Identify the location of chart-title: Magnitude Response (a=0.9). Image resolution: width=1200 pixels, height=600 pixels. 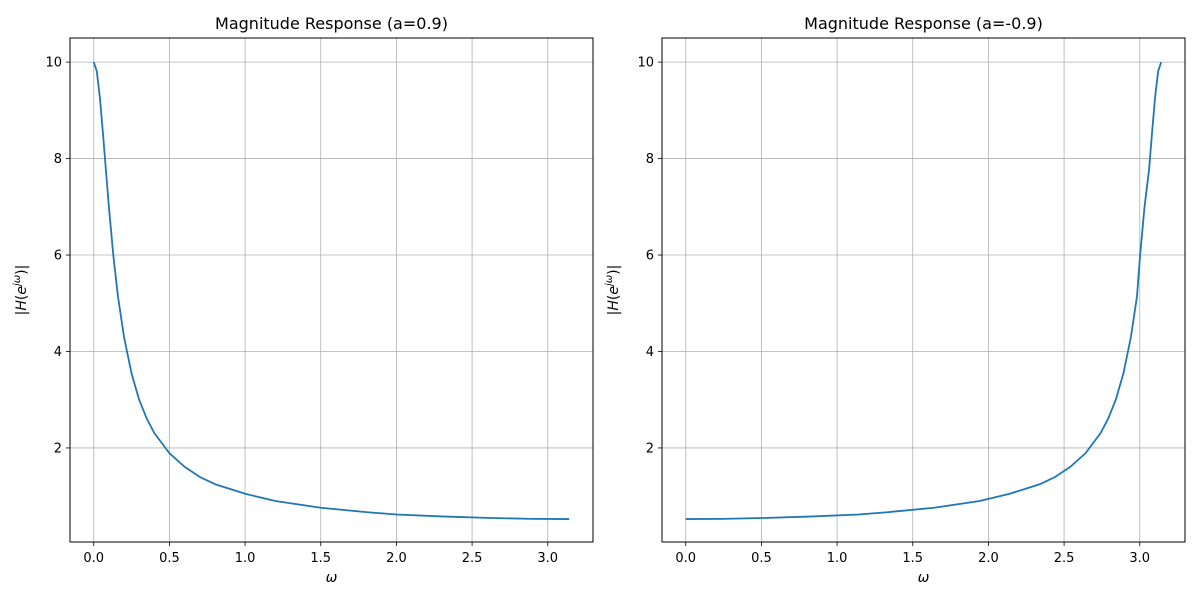
(331, 23).